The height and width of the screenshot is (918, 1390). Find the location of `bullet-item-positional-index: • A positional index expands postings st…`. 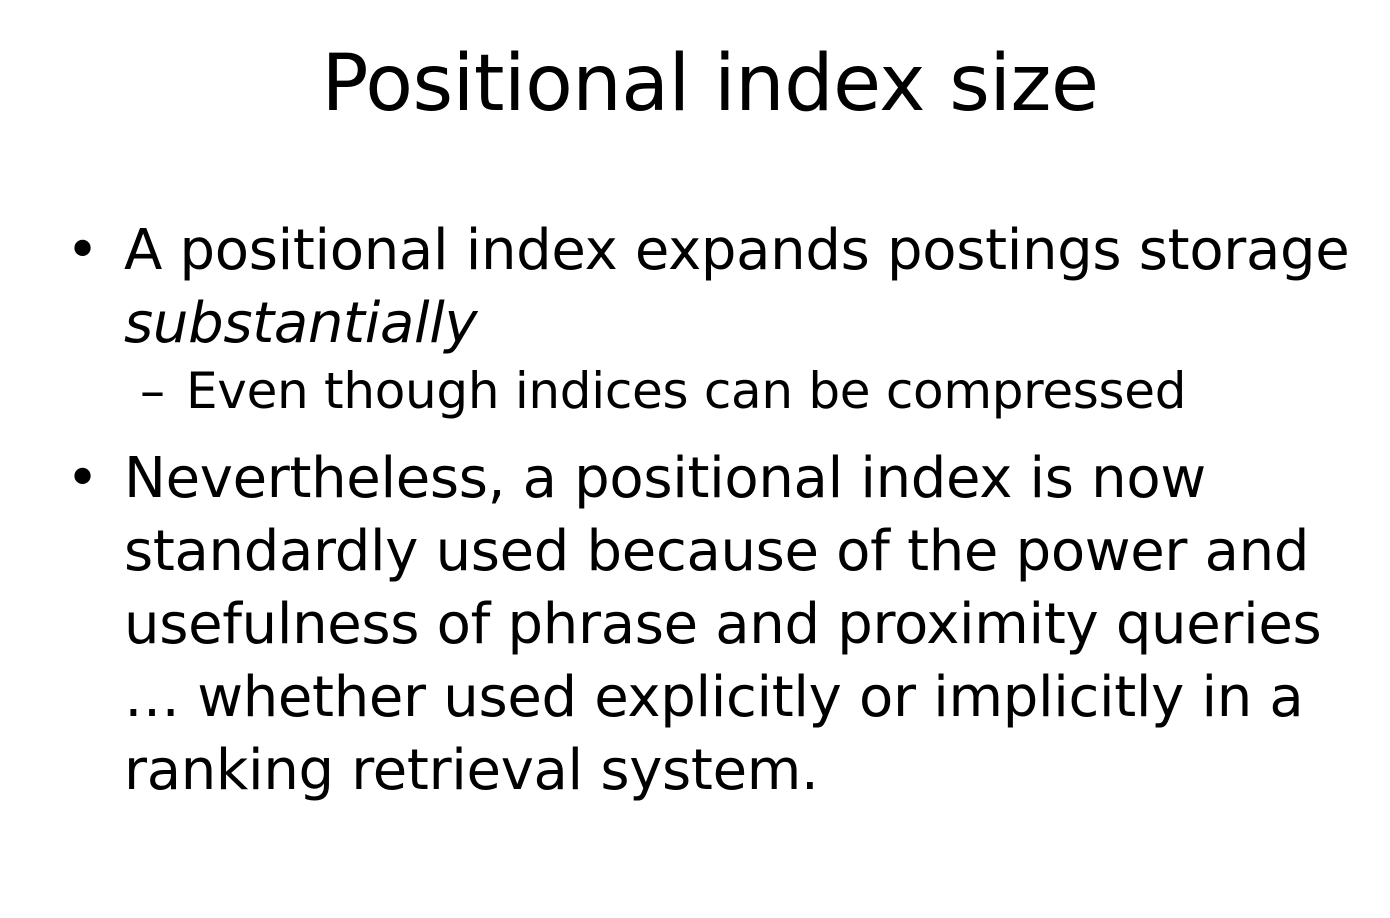

bullet-item-positional-index: • A positional index expands postings st… is located at coordinates (720, 287).